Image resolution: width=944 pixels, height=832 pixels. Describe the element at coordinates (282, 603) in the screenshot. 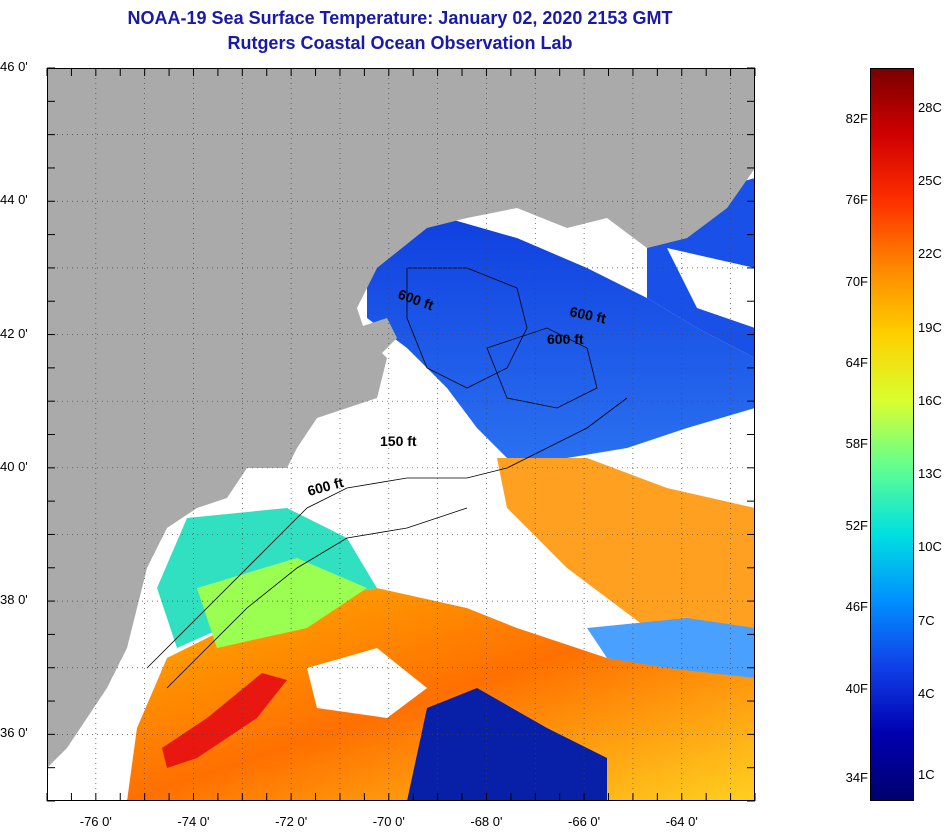

I see `green-water-region` at that location.